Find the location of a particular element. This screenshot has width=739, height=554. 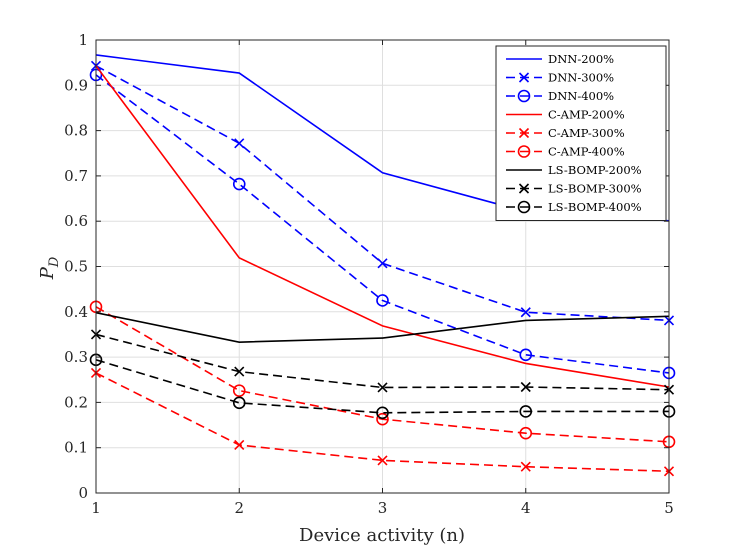

y-axis-title: PD is located at coordinates (49, 268).